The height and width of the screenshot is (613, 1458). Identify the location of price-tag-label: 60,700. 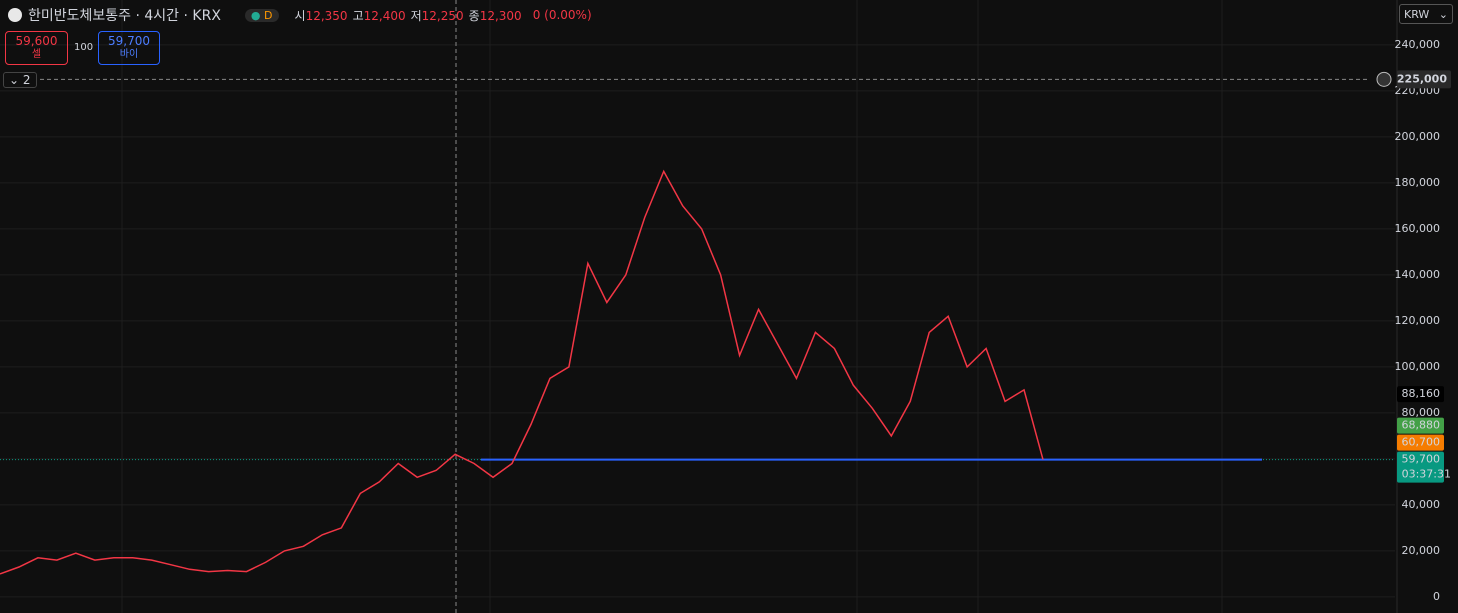
(1421, 442).